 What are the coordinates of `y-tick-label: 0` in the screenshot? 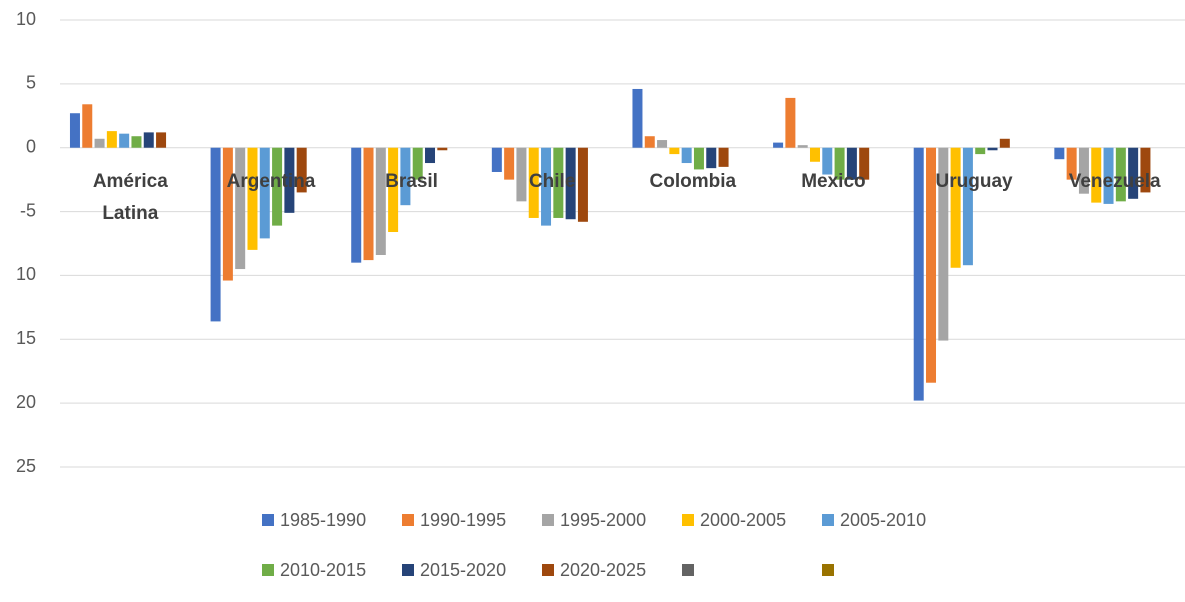 It's located at (31, 146).